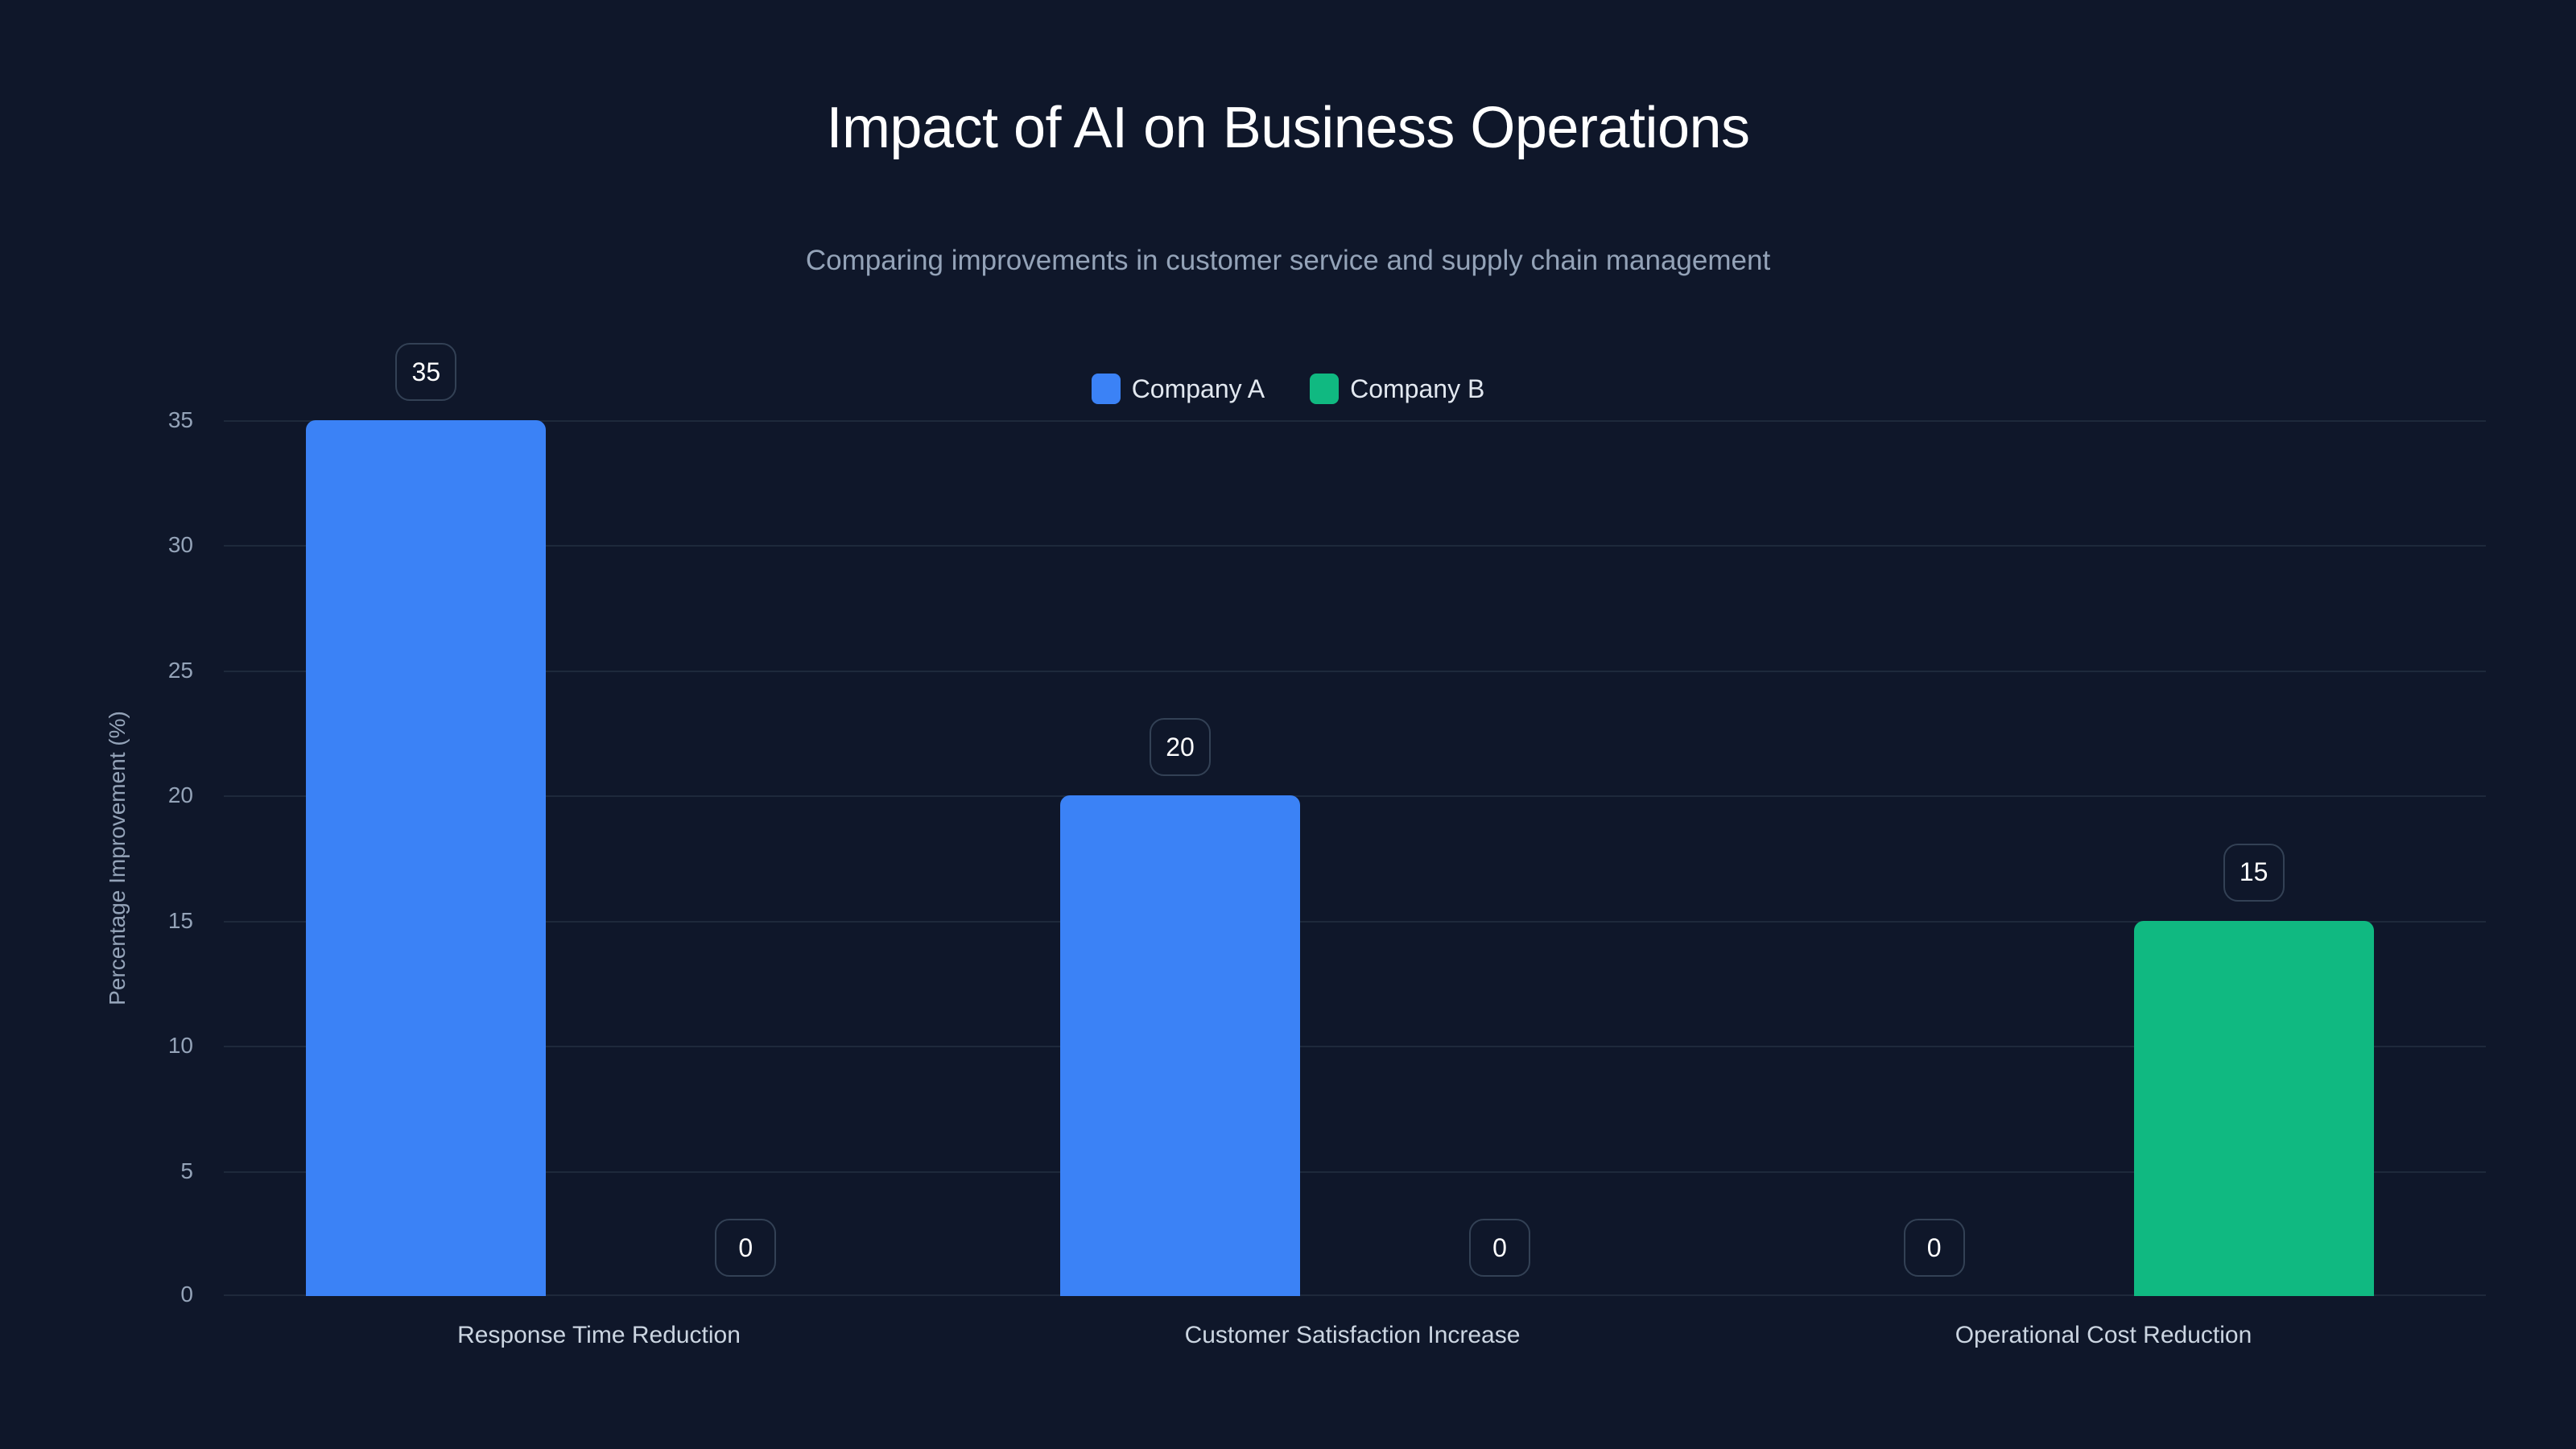 The height and width of the screenshot is (1449, 2576). Describe the element at coordinates (1198, 388) in the screenshot. I see `legend-label: Company A` at that location.